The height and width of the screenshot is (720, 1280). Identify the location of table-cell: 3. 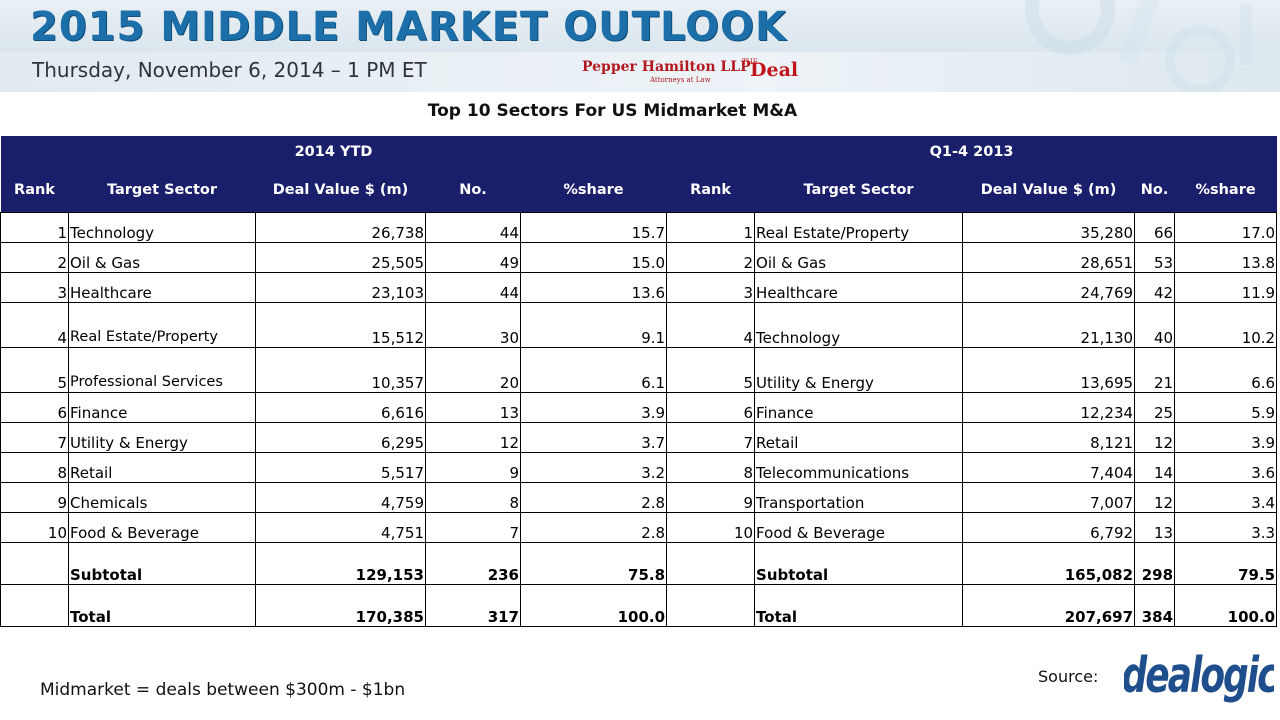
(34, 287).